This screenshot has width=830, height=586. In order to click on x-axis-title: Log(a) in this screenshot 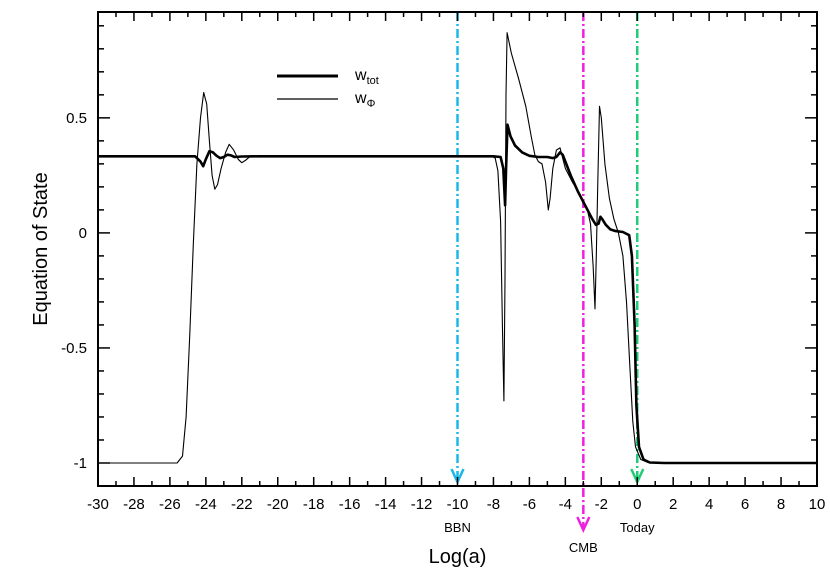, I will do `click(458, 557)`.